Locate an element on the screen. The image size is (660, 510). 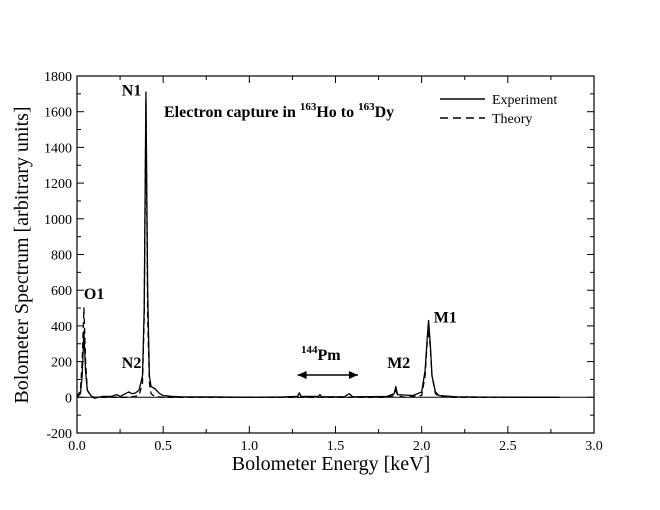
y-tick-label: 200 is located at coordinates (61, 363).